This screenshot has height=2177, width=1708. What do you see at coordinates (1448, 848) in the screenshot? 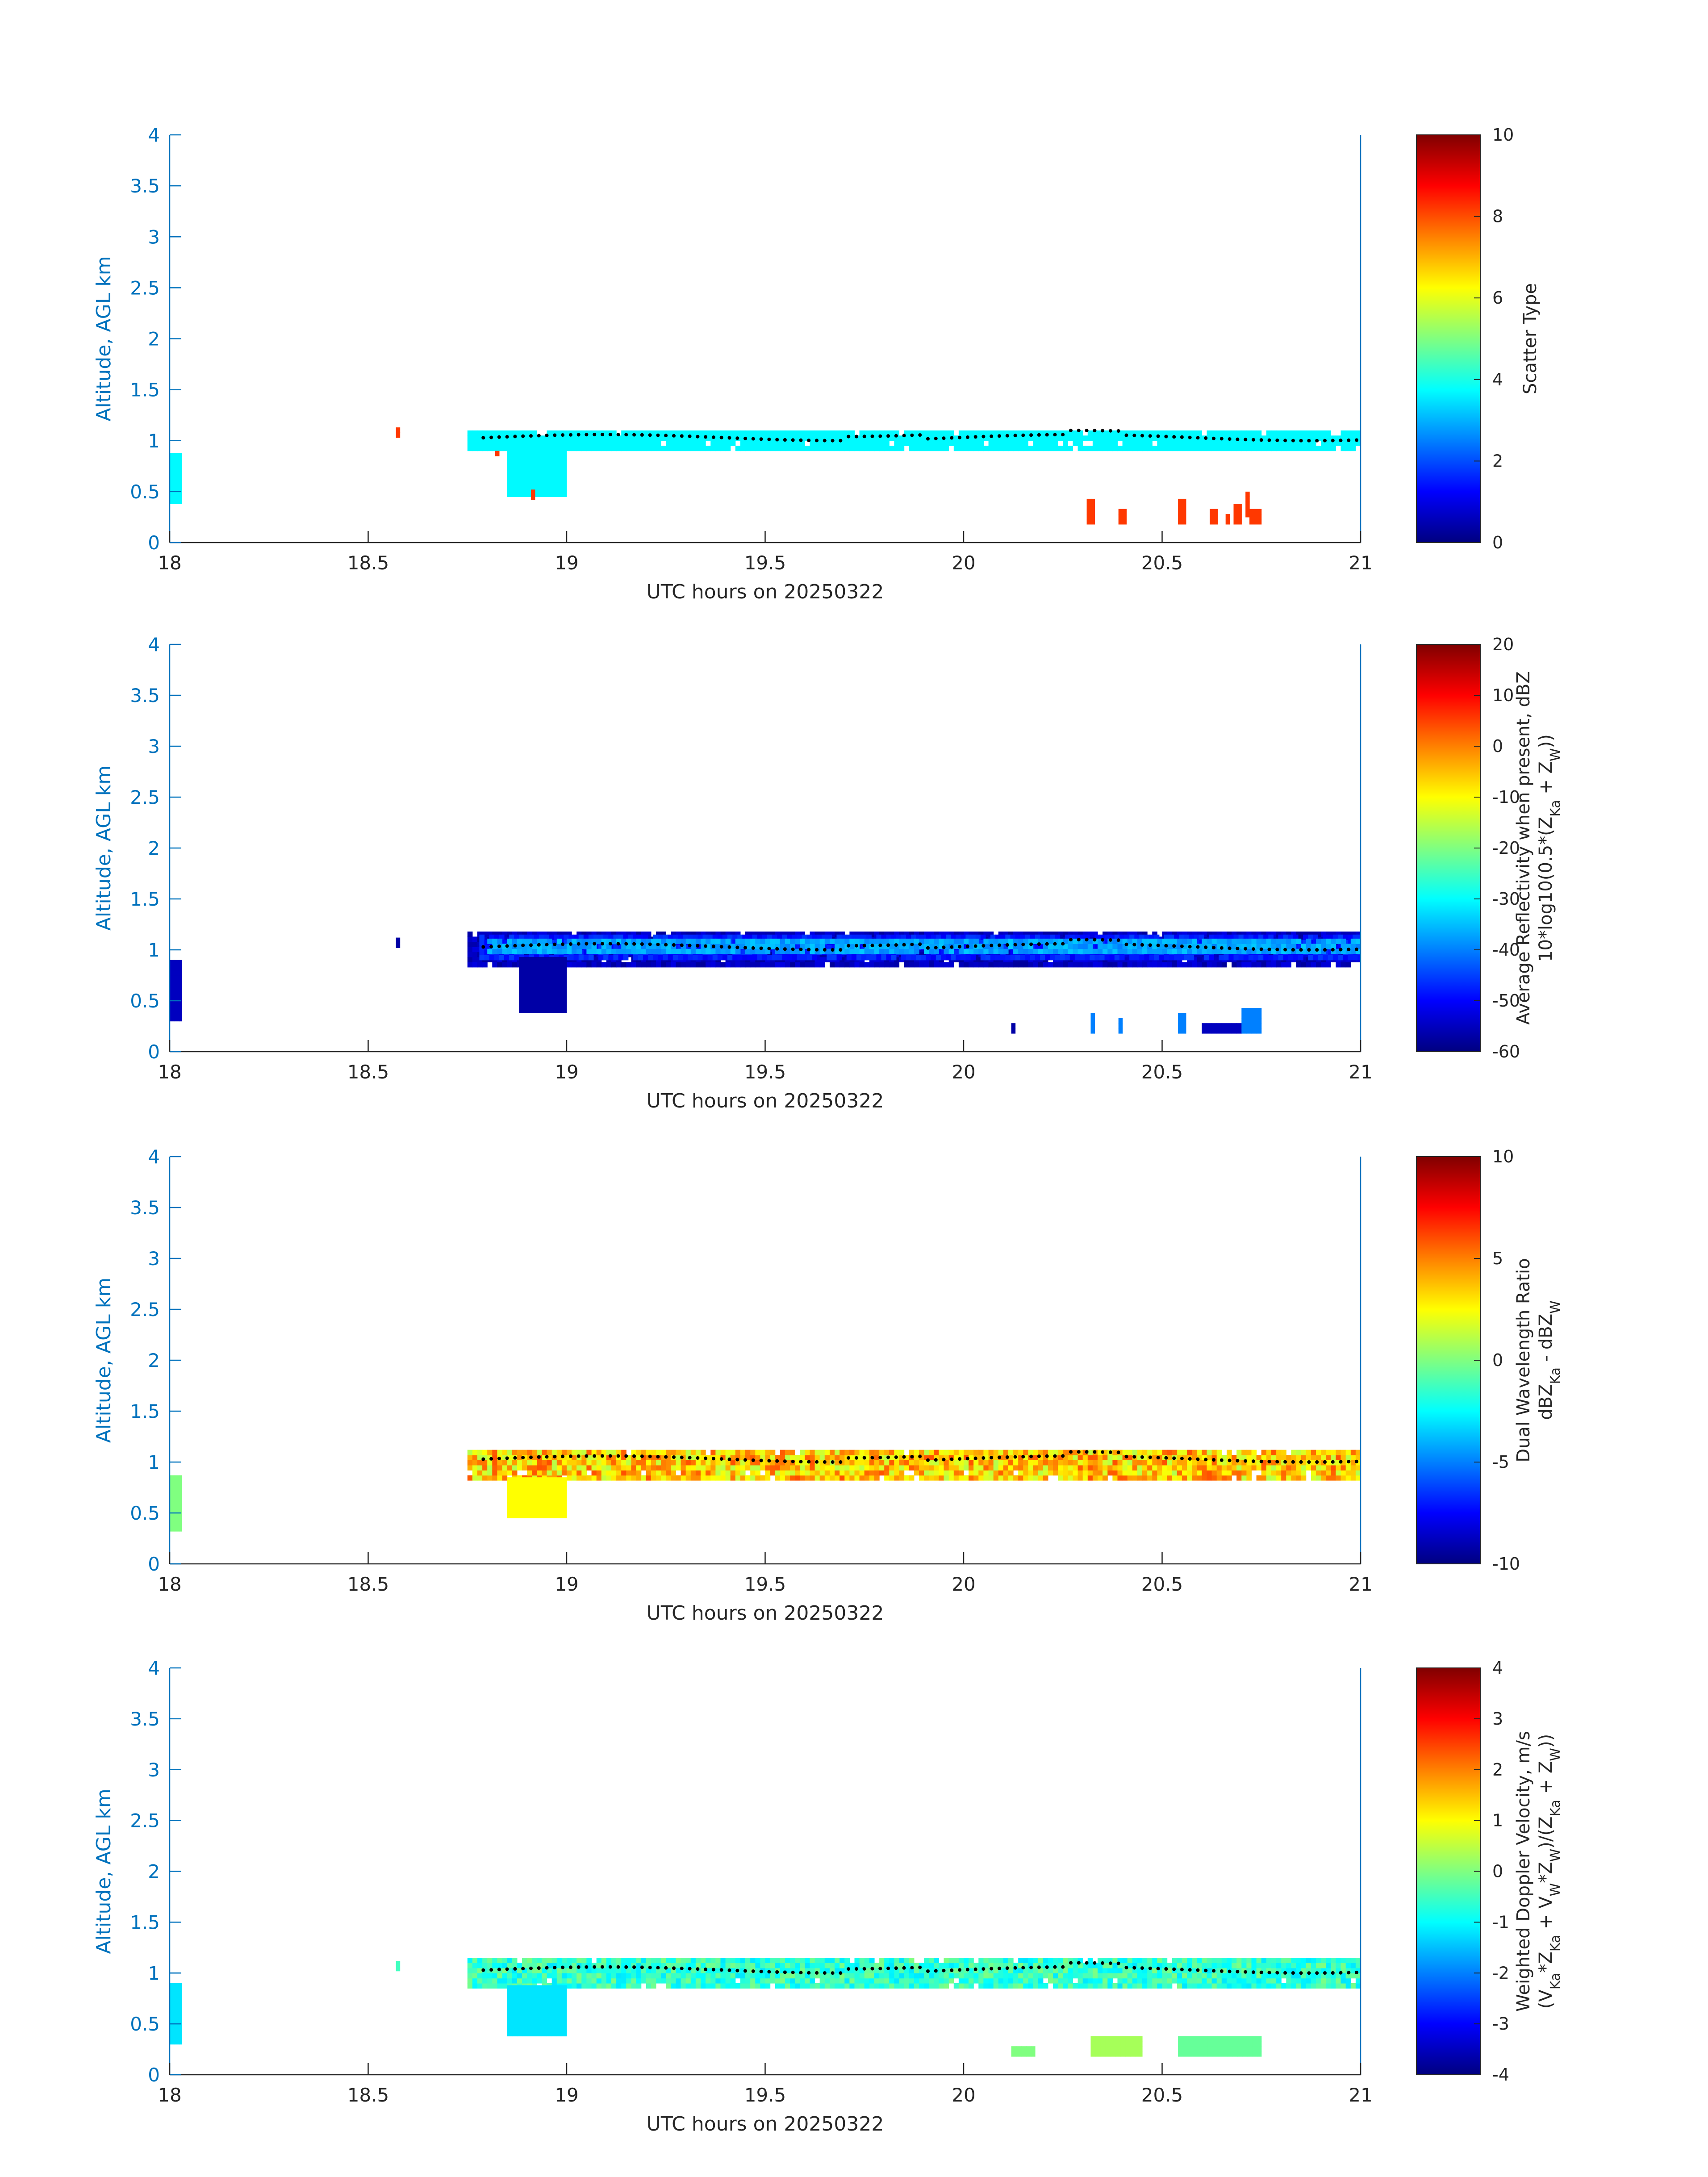
I see `colorbar-gradient` at bounding box center [1448, 848].